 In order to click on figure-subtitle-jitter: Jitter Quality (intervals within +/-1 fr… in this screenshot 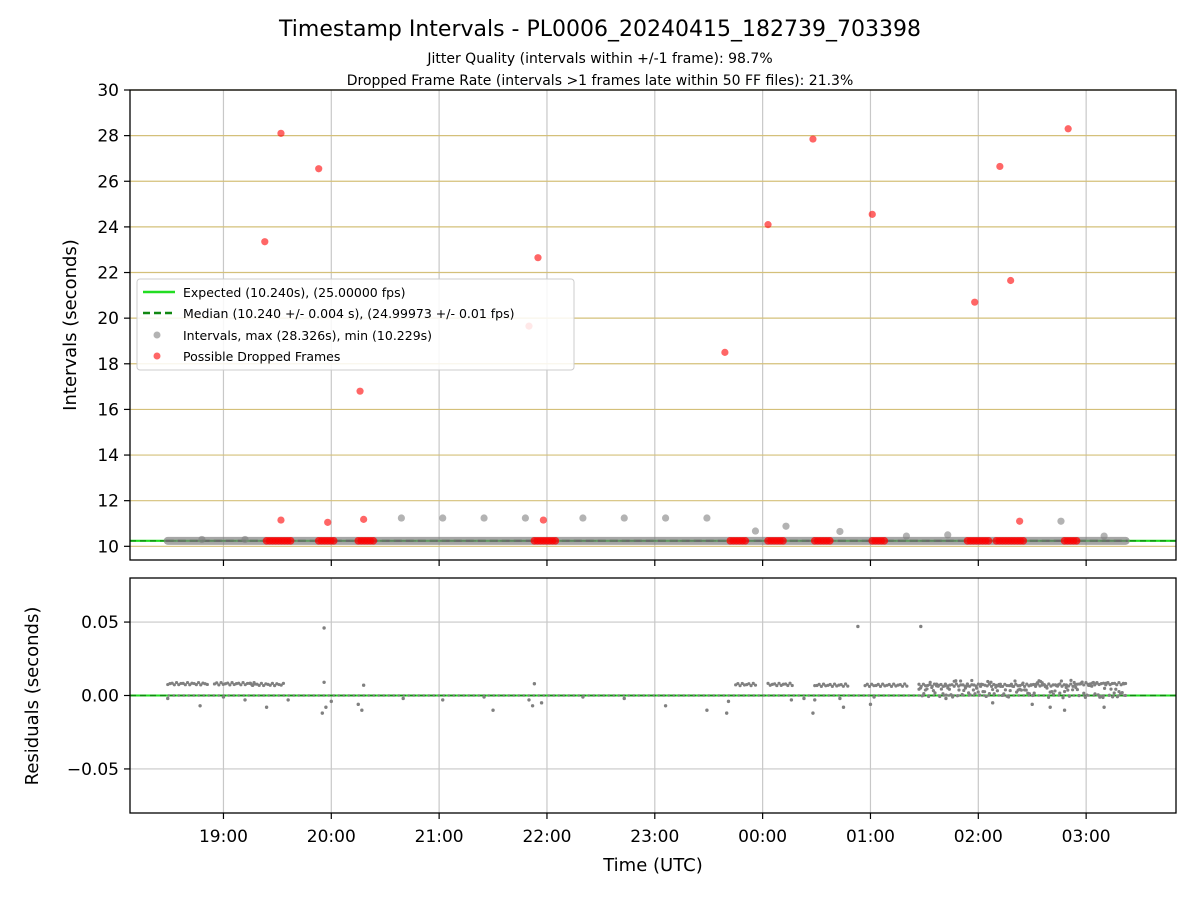, I will do `click(599, 59)`.